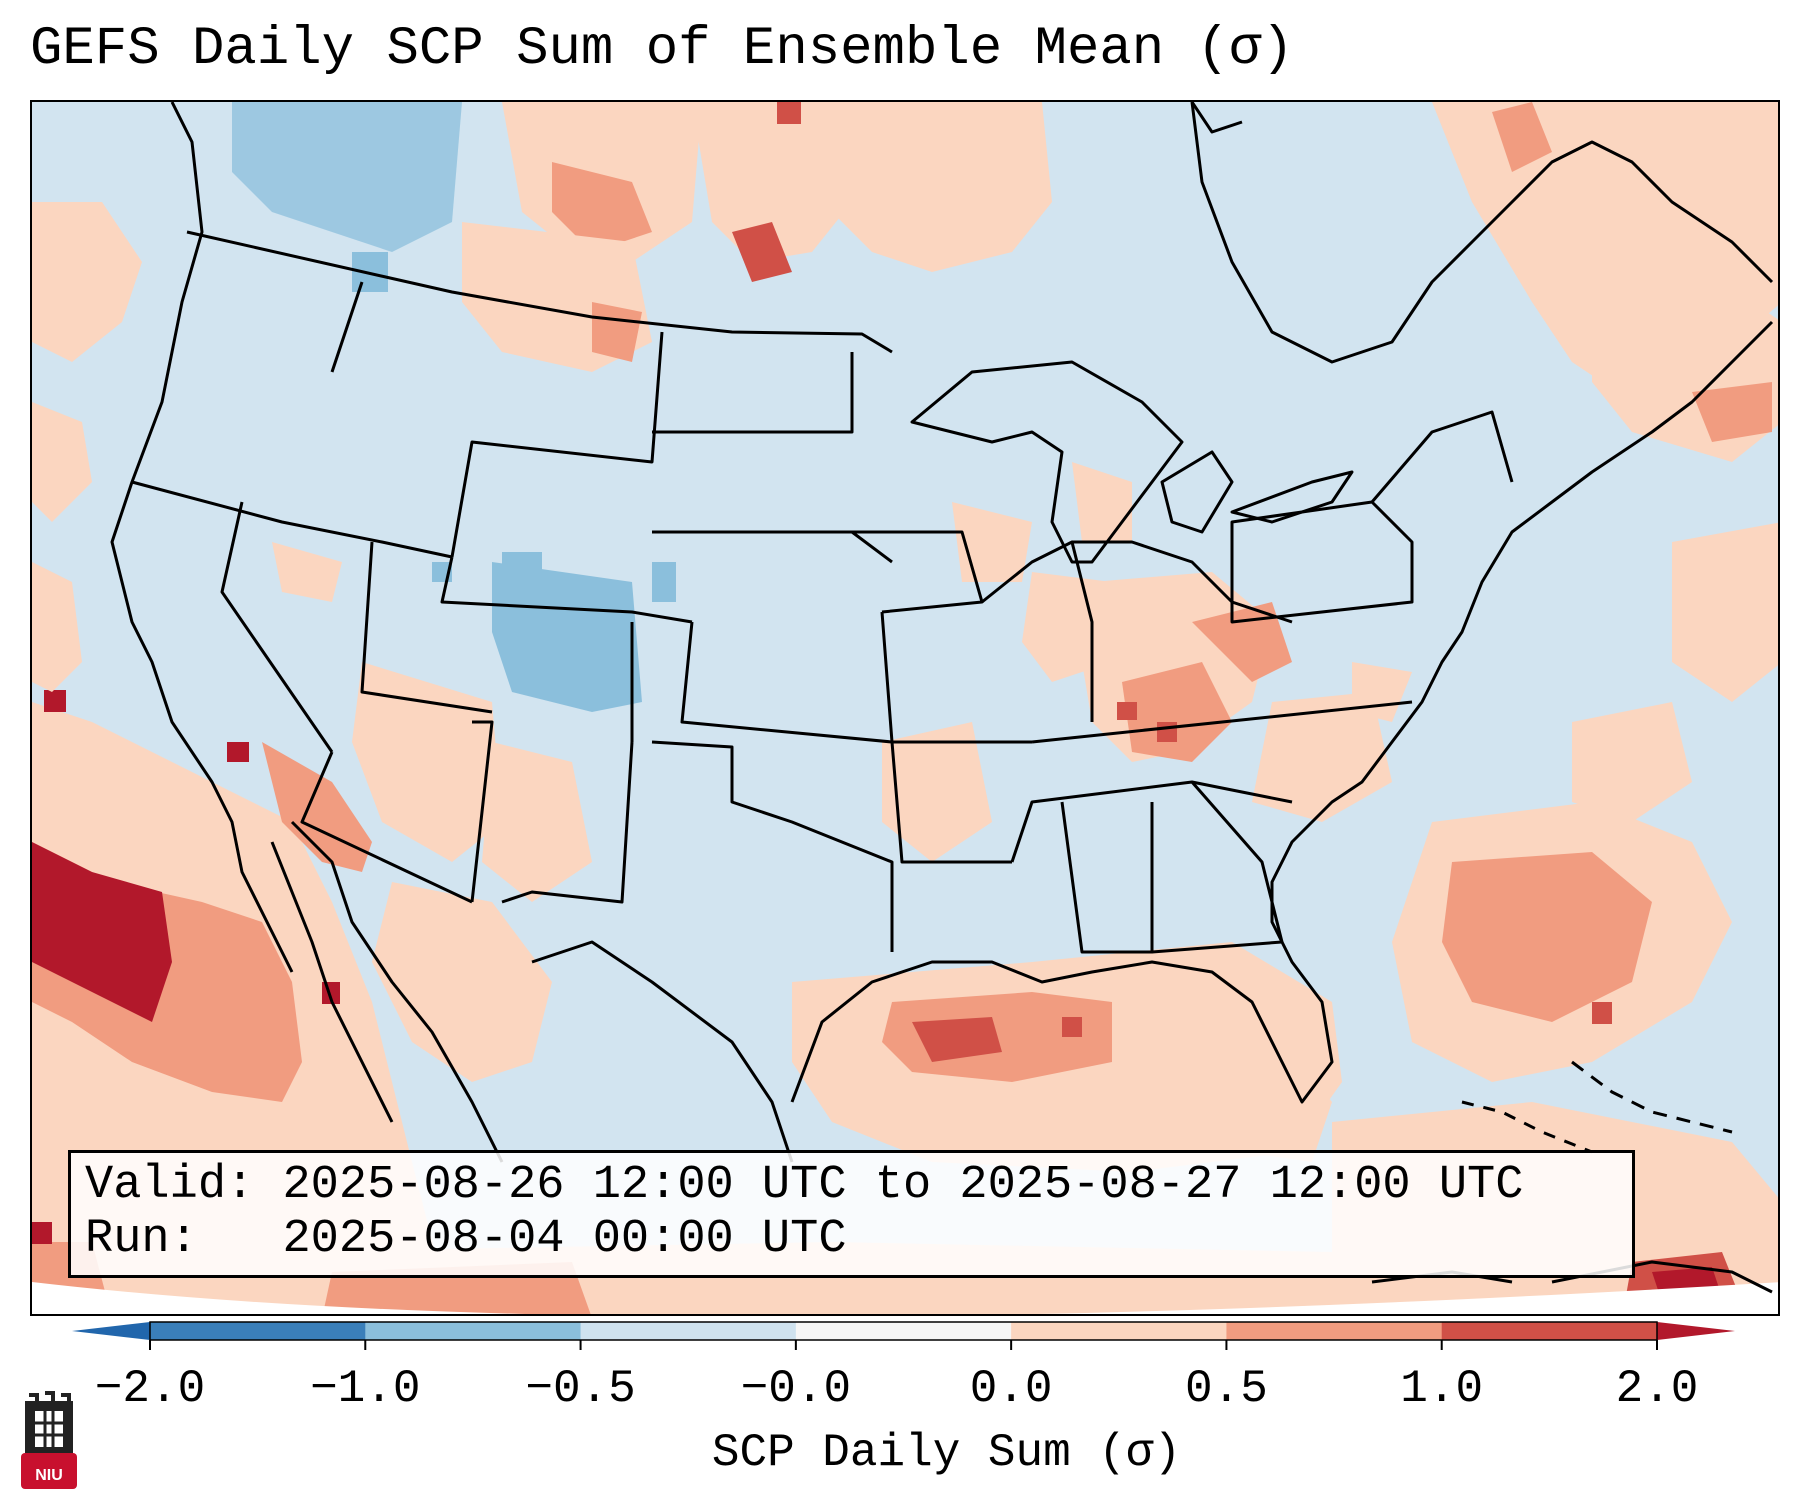  I want to click on run-value: 2025-08-04 00:00 UTC, so click(564, 1239).